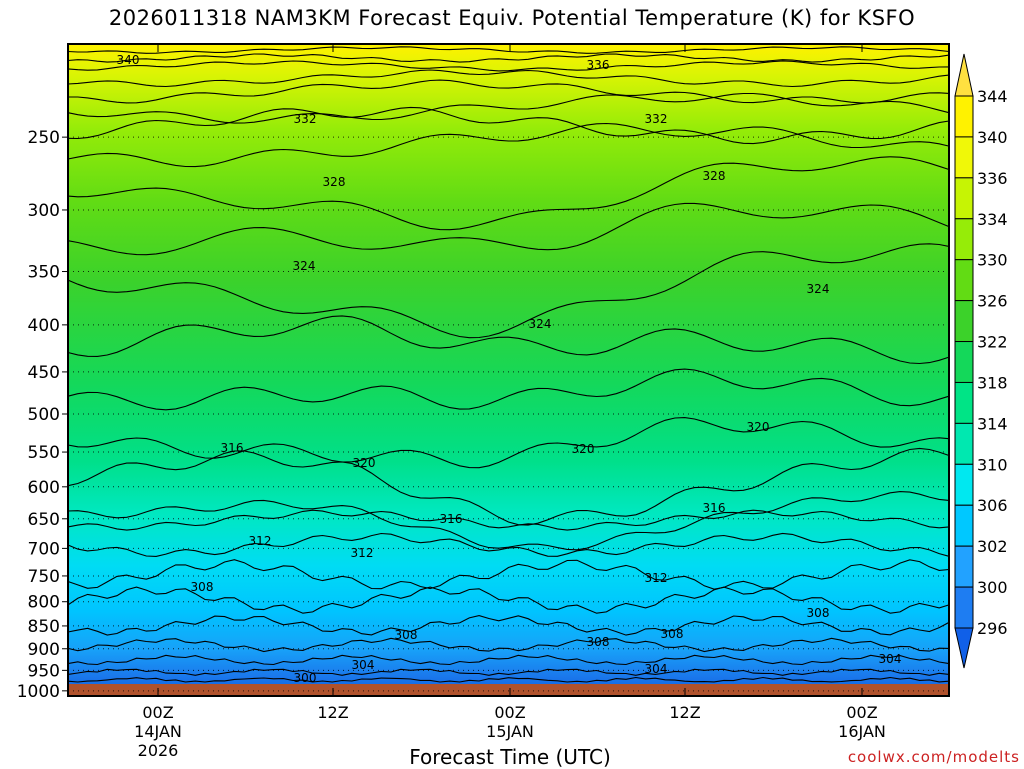 This screenshot has width=1024, height=769. Describe the element at coordinates (992, 260) in the screenshot. I see `colorbar-tick-label: 330` at that location.